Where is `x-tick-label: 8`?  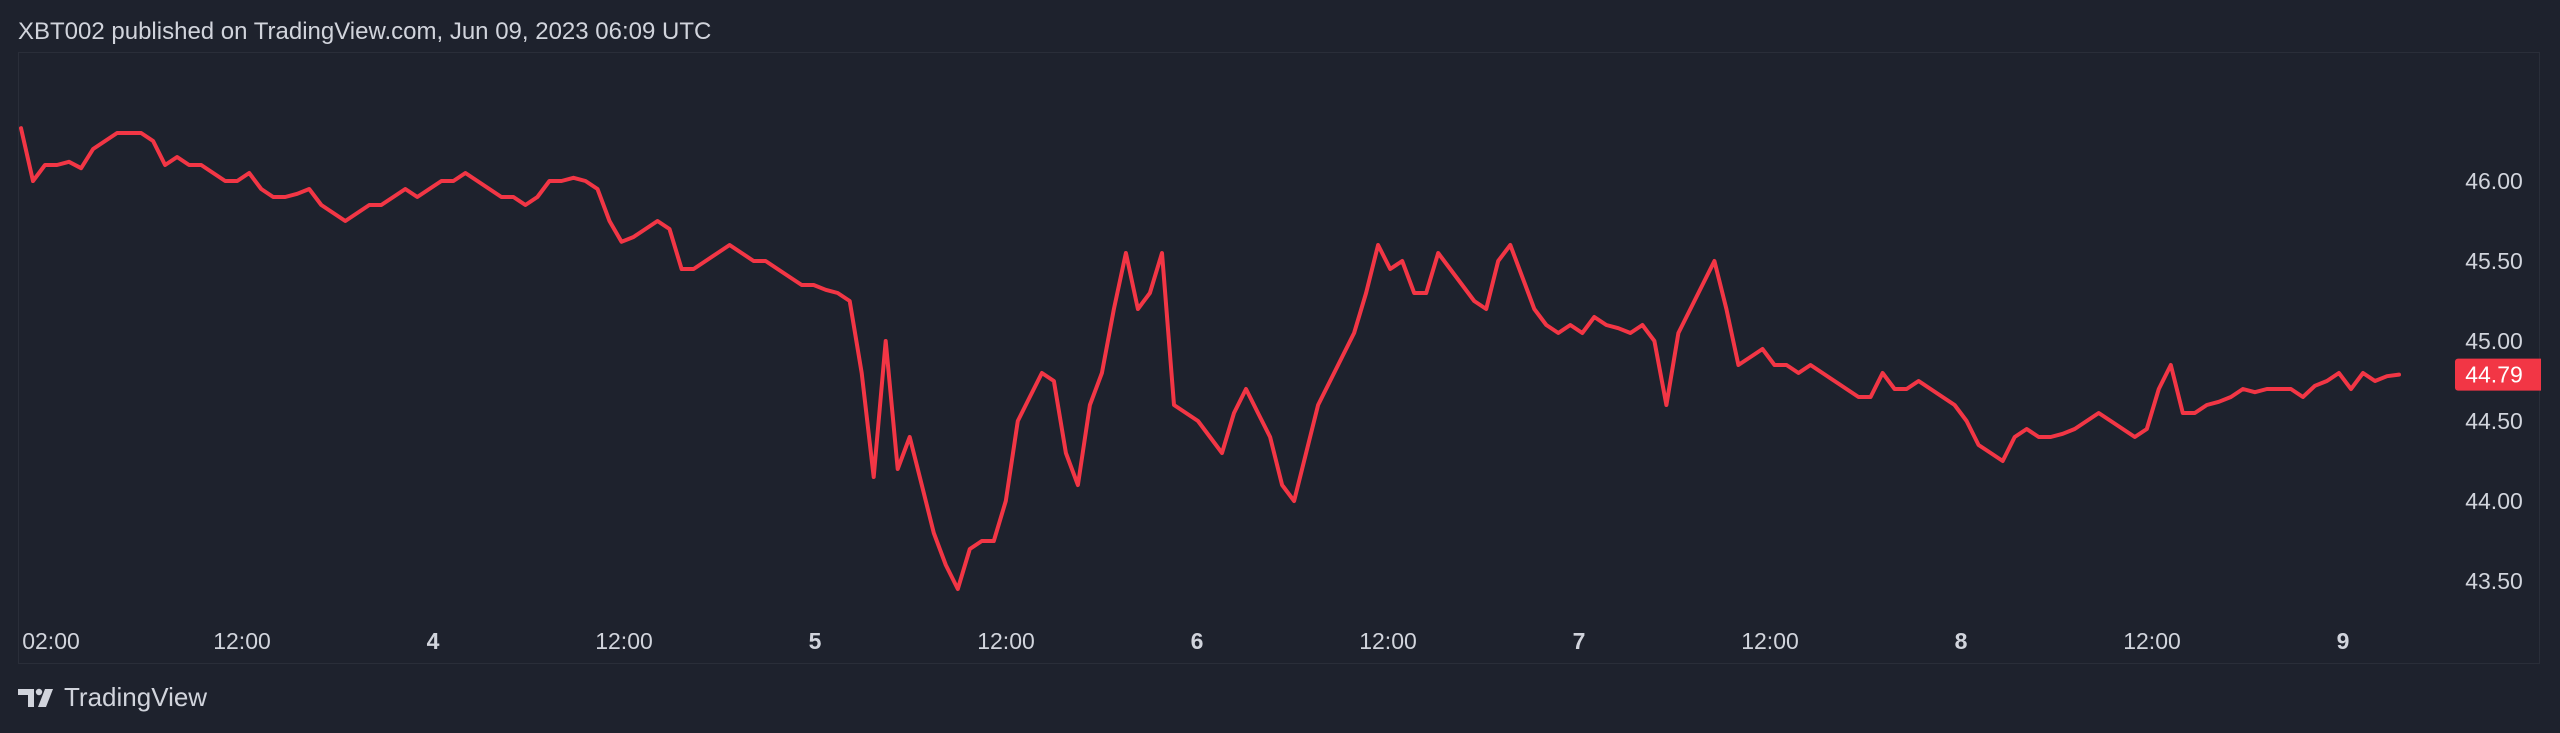 x-tick-label: 8 is located at coordinates (1961, 641).